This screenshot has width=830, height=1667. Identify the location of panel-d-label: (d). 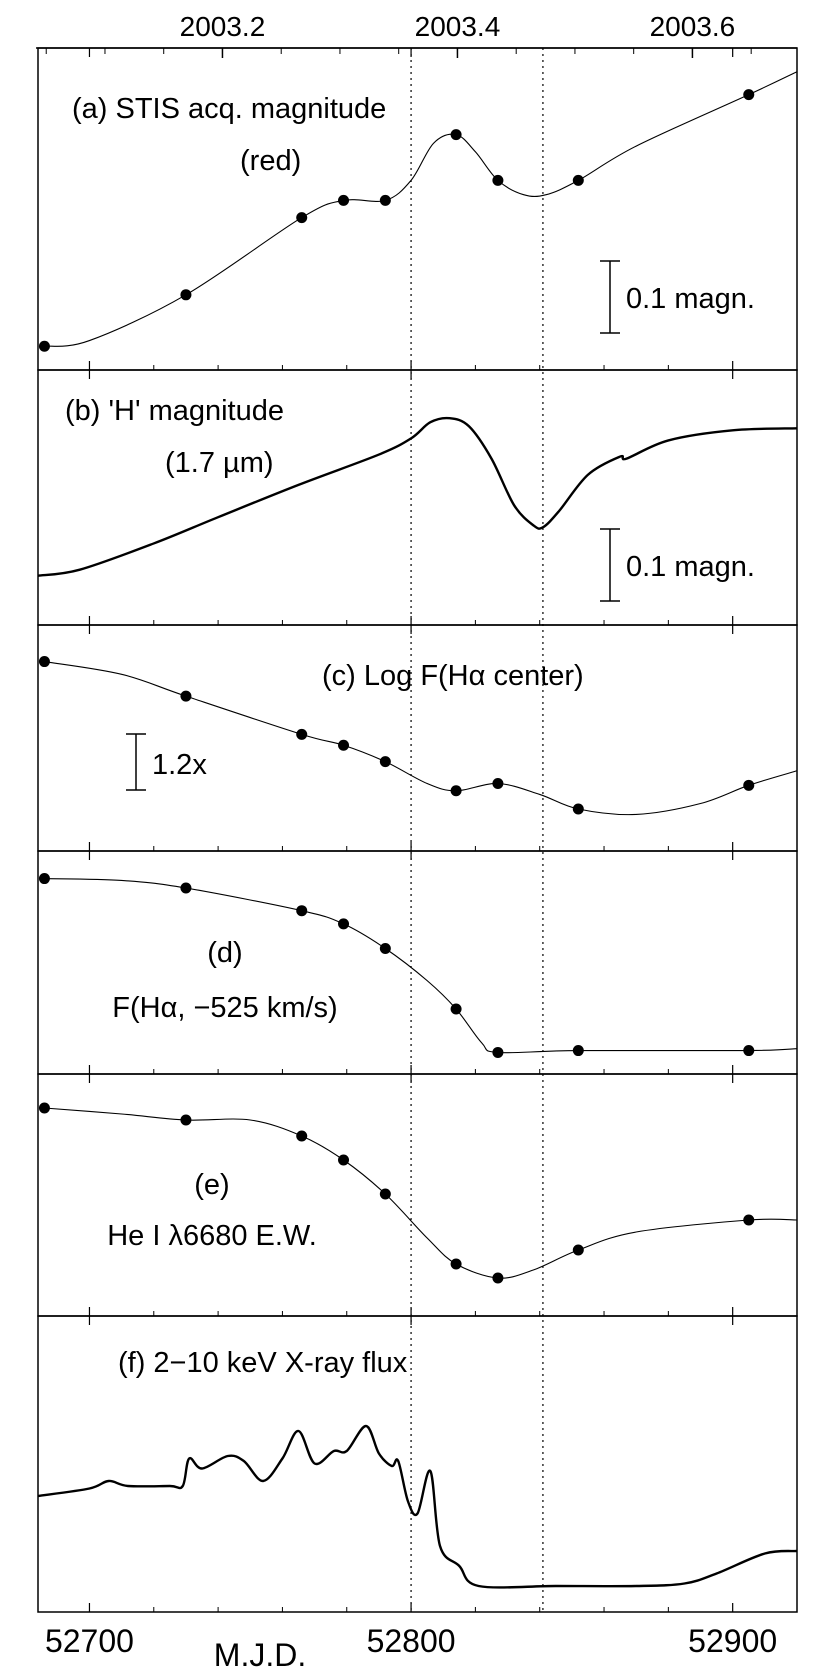
(224, 953).